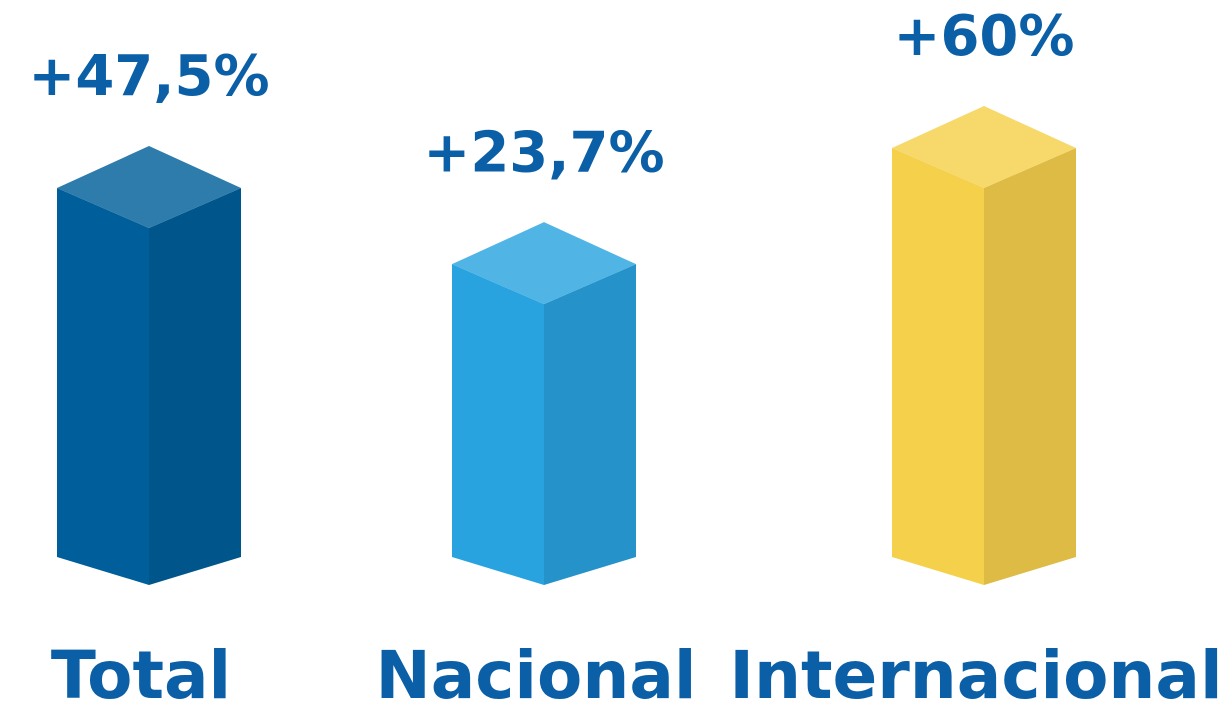 The image size is (1229, 712). I want to click on category-label: Internacional, so click(975, 674).